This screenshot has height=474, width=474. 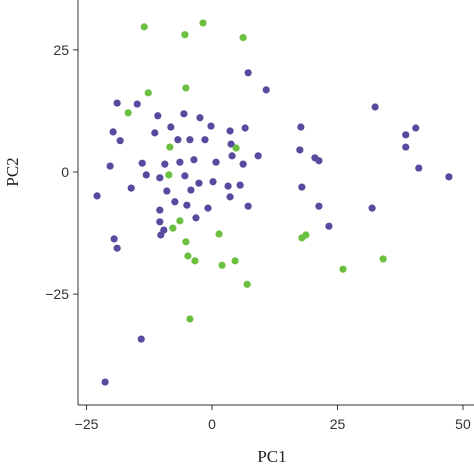 I want to click on y-tick-label: 25, so click(x=61, y=50).